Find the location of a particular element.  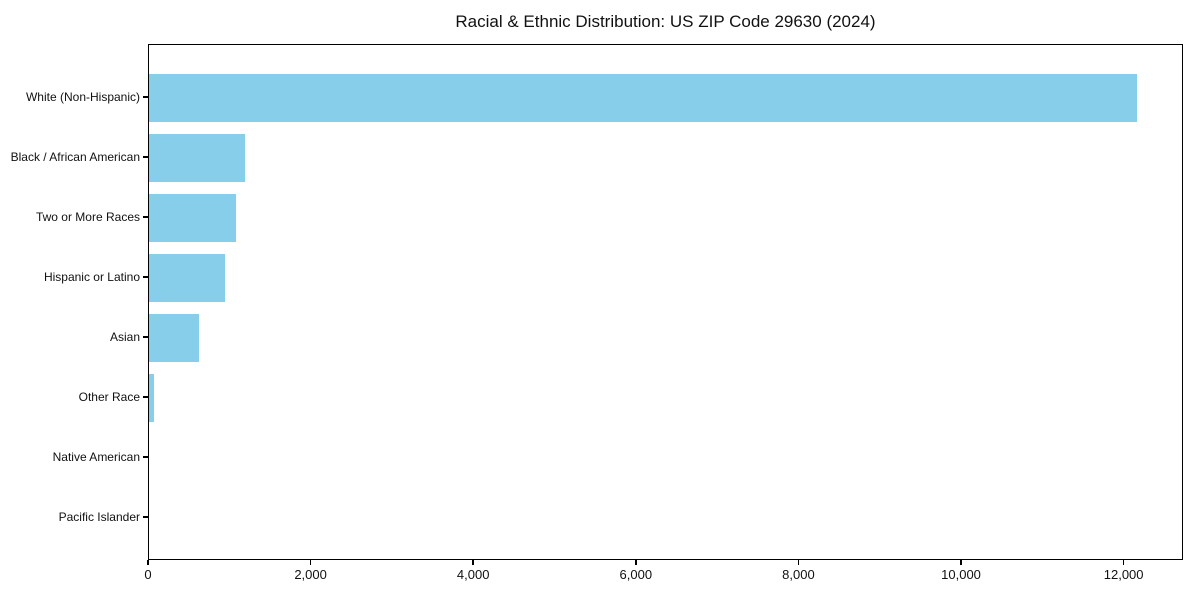

y-label-6: Native American is located at coordinates (96, 456).